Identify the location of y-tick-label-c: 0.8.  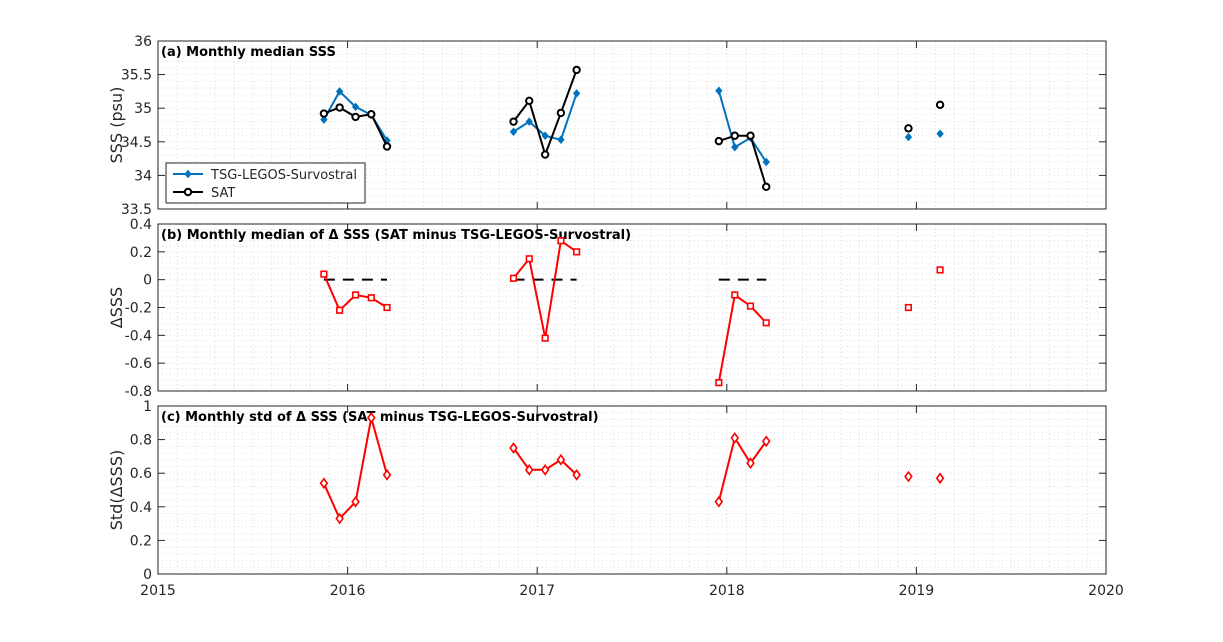
(141, 441).